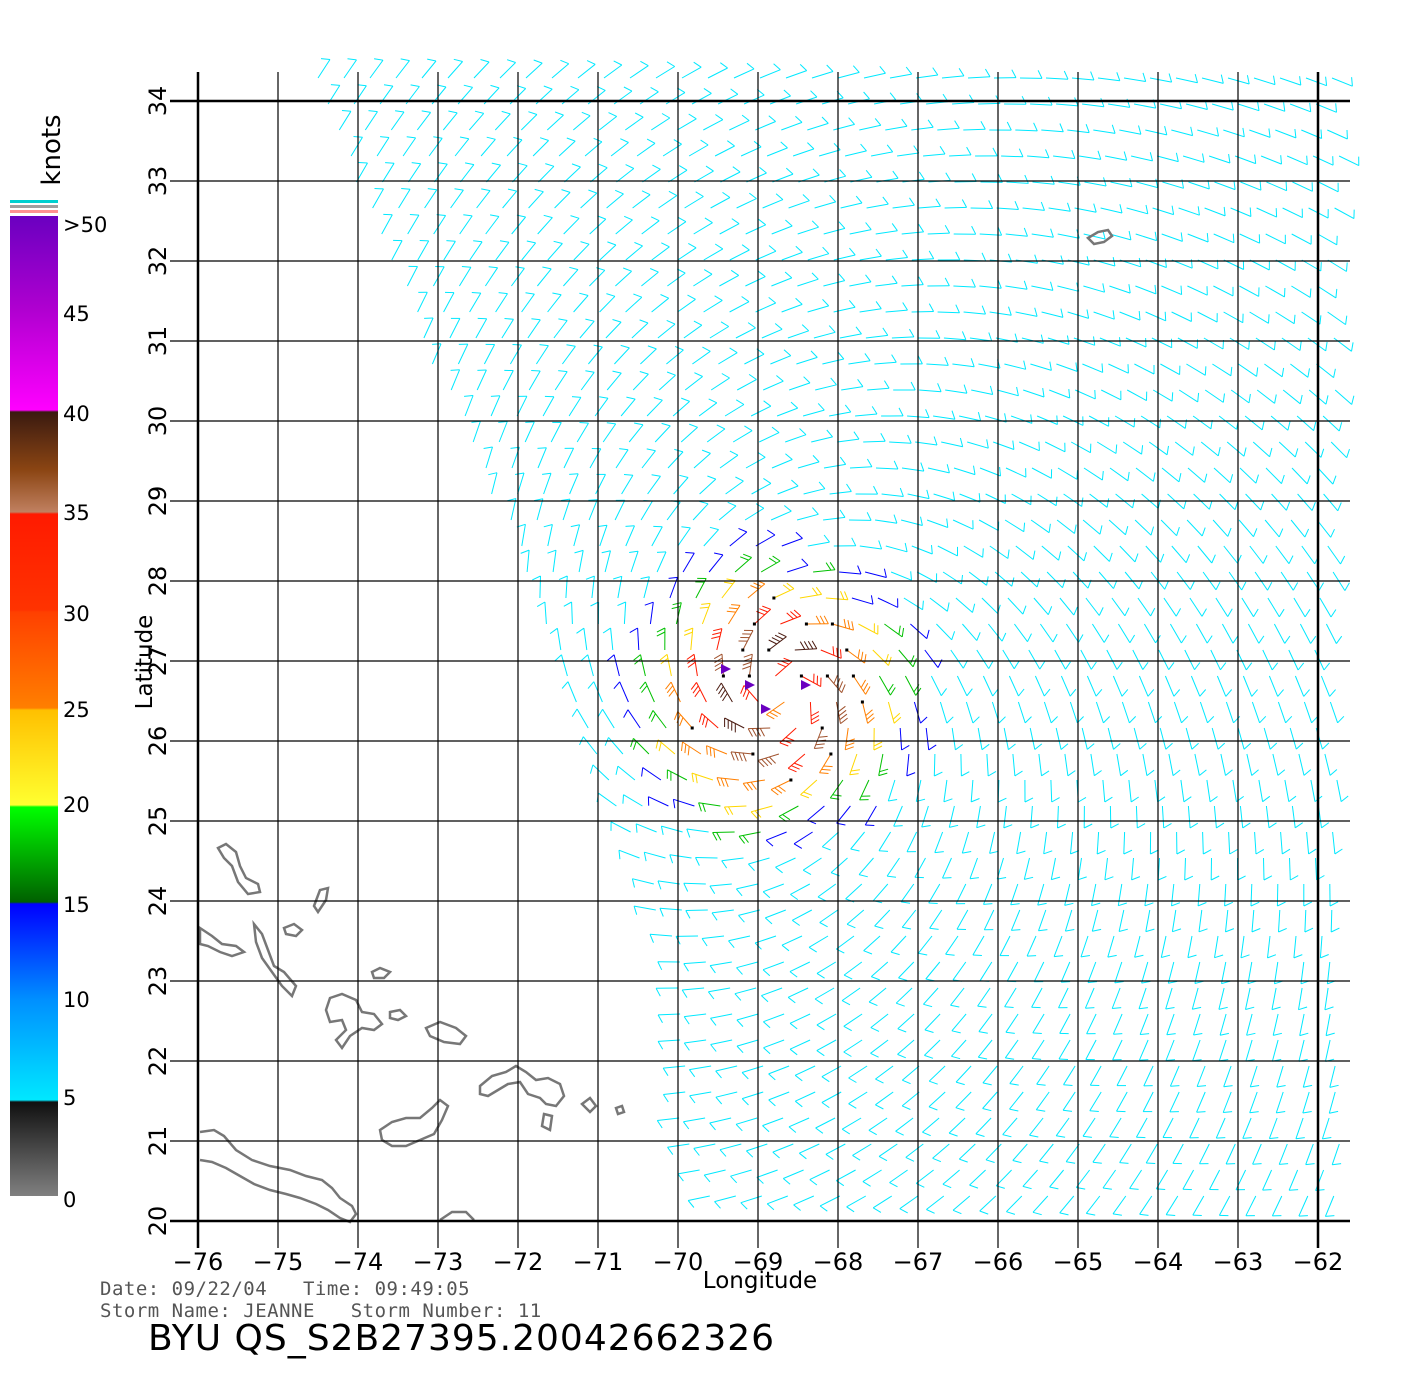 The height and width of the screenshot is (1400, 1420). Describe the element at coordinates (158, 421) in the screenshot. I see `y-tick-label: 30` at that location.